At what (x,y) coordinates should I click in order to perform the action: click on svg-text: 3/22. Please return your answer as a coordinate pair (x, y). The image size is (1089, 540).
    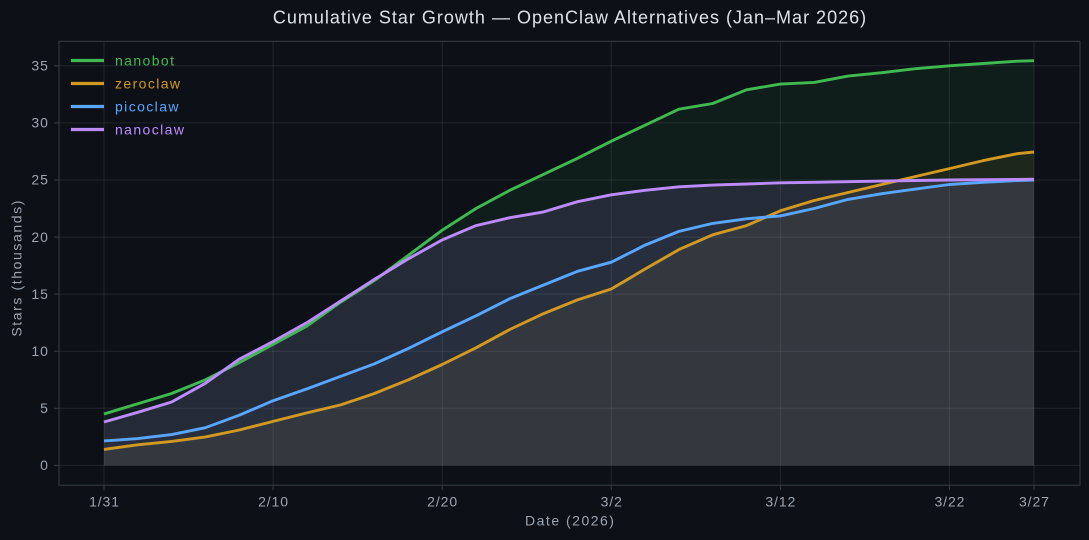
    Looking at the image, I should click on (949, 502).